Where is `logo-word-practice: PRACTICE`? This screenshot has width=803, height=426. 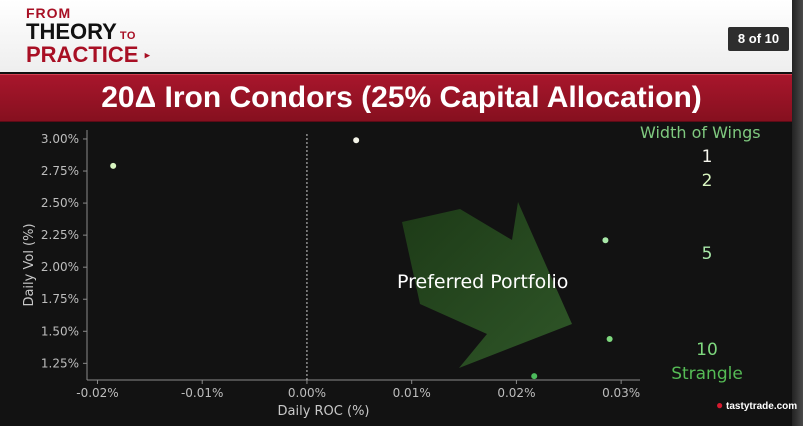 logo-word-practice: PRACTICE is located at coordinates (82, 54).